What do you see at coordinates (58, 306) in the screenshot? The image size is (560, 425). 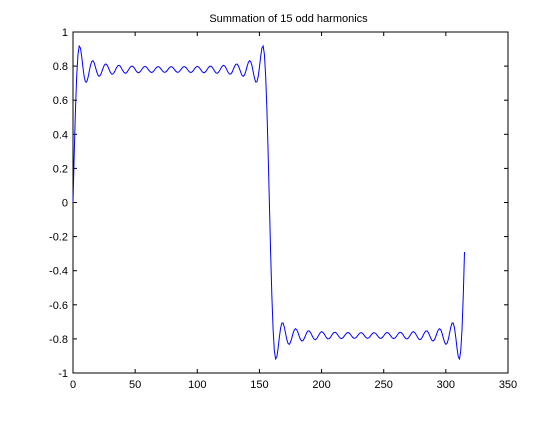 I see `y-tick-label: -0.6` at bounding box center [58, 306].